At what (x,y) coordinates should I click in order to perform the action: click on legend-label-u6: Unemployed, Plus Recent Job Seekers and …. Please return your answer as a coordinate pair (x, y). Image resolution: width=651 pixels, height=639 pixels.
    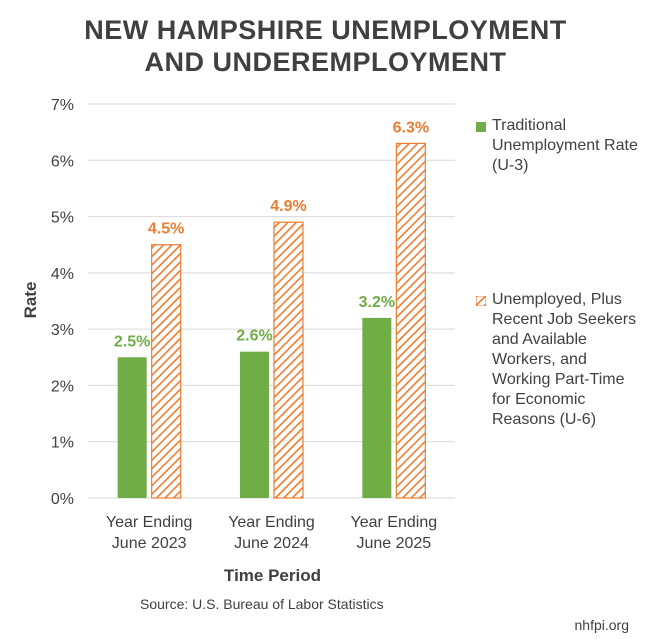
    Looking at the image, I should click on (564, 359).